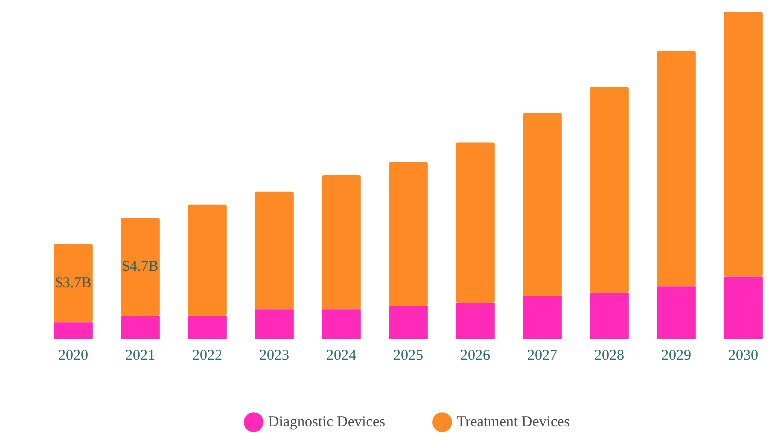 The height and width of the screenshot is (446, 783). I want to click on annotation: $3.7B, so click(73, 283).